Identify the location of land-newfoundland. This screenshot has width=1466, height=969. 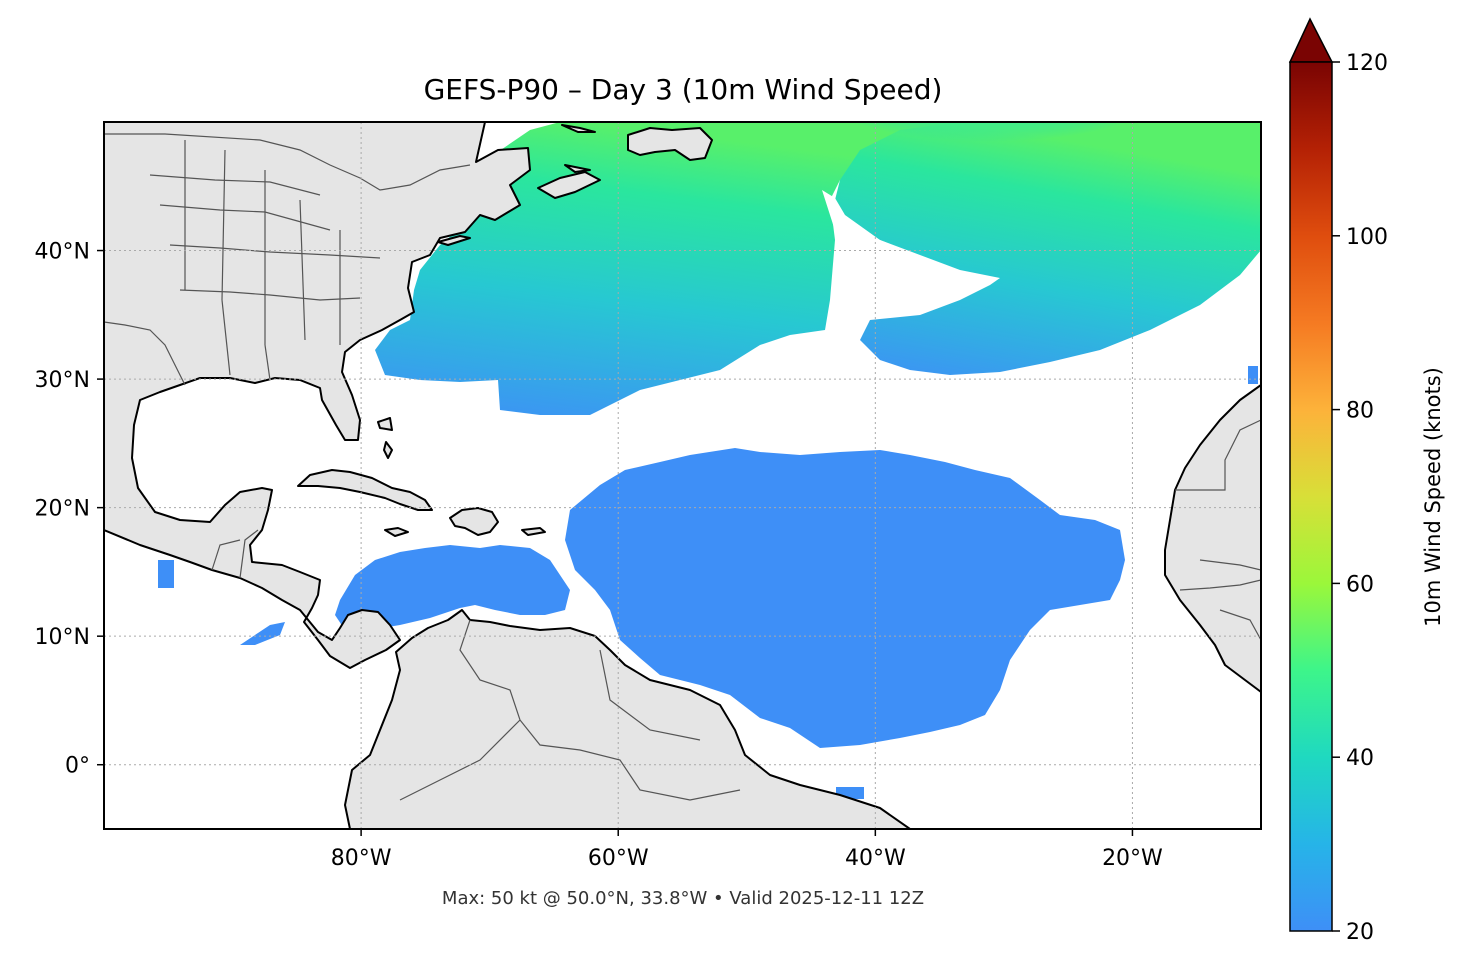
(670, 144).